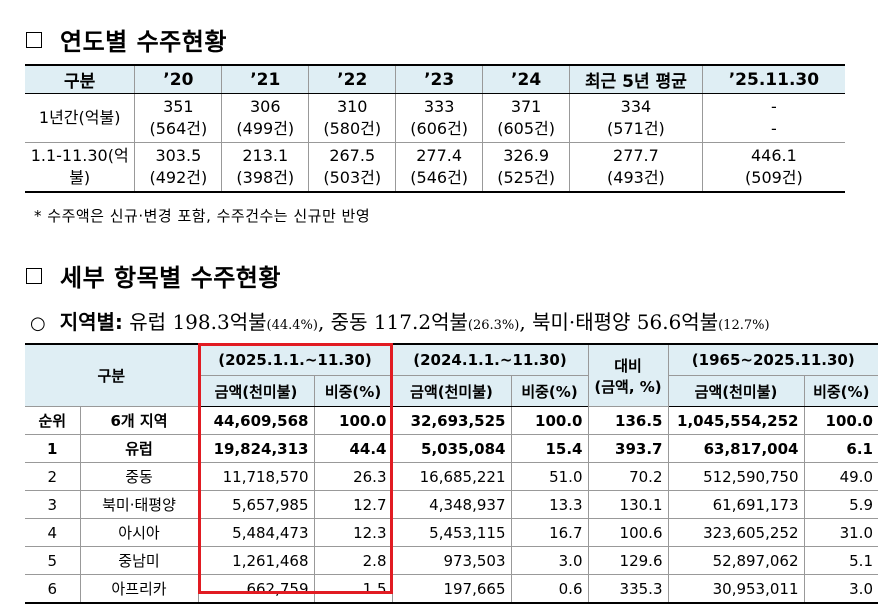  I want to click on region-item: 북미·태평양 56.6억불(12.7%), so click(651, 322).